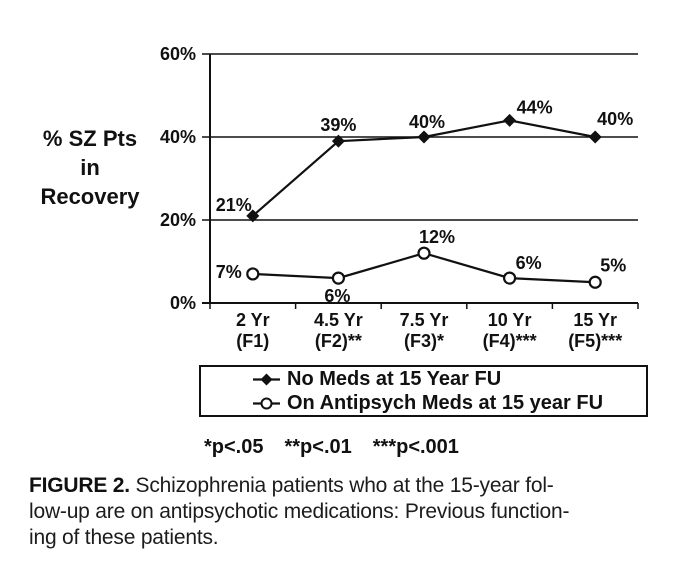 This screenshot has width=696, height=580. I want to click on legend-row-no-meds: No Meds at 15 Year FU, so click(449, 379).